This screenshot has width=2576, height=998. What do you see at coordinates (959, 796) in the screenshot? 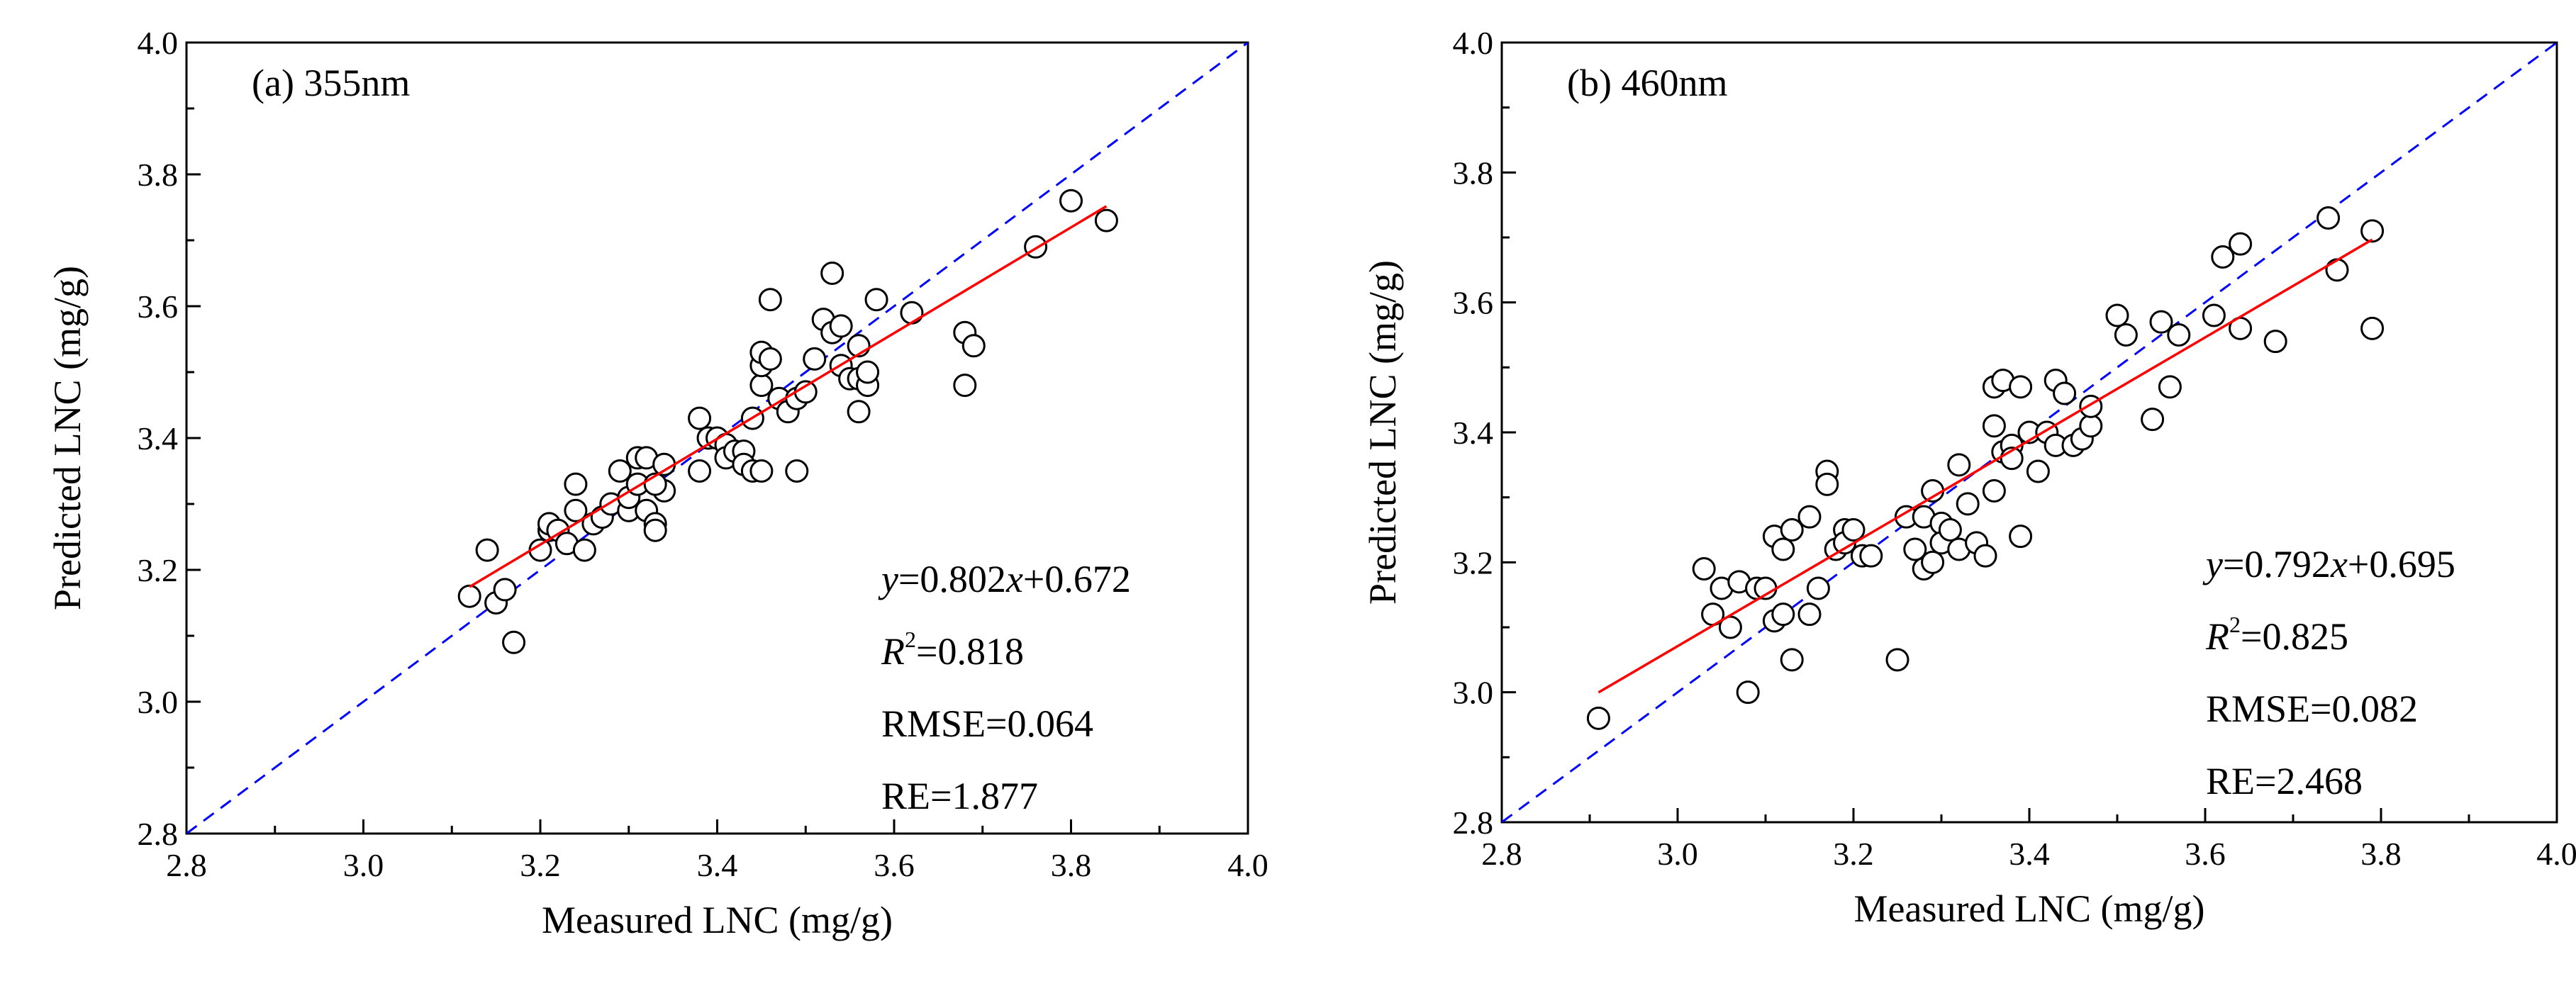
I see `re-value: RE=1.877` at bounding box center [959, 796].